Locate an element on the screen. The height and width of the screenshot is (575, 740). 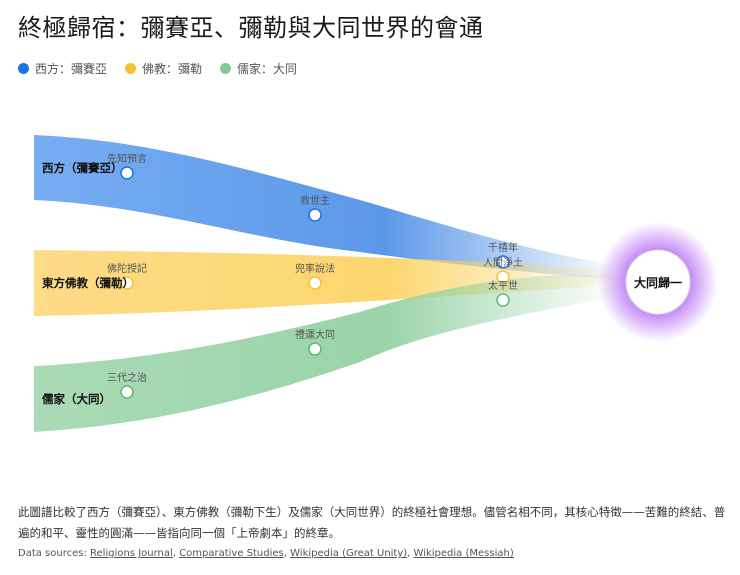
source-link: Wikipedia (Messiah) is located at coordinates (463, 553).